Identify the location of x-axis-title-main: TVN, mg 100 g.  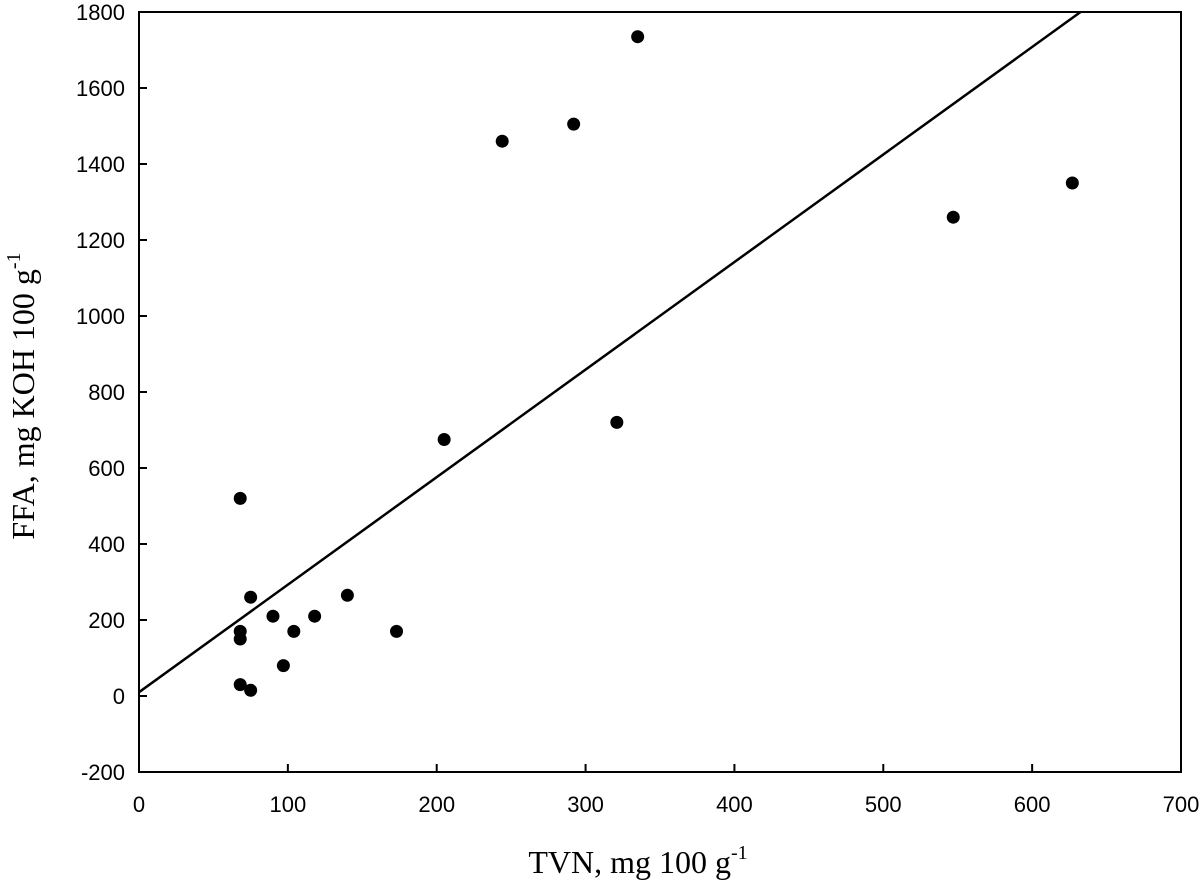
(629, 862).